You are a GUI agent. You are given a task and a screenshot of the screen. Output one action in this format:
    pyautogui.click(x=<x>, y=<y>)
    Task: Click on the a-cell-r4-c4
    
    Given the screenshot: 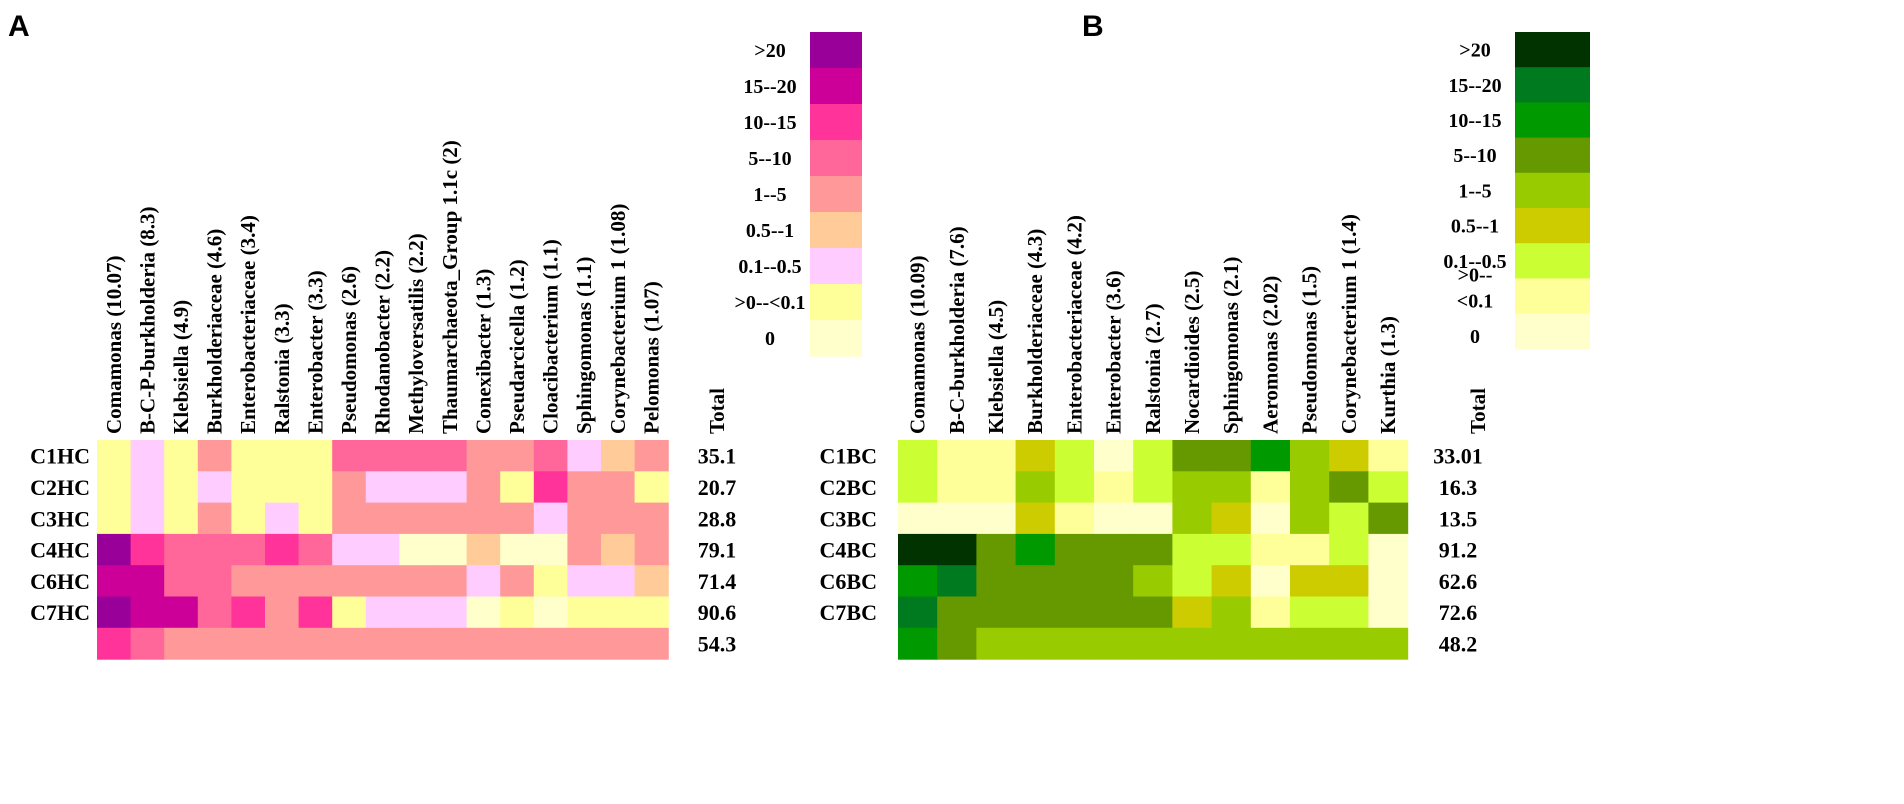 What is the action you would take?
    pyautogui.click(x=248, y=581)
    